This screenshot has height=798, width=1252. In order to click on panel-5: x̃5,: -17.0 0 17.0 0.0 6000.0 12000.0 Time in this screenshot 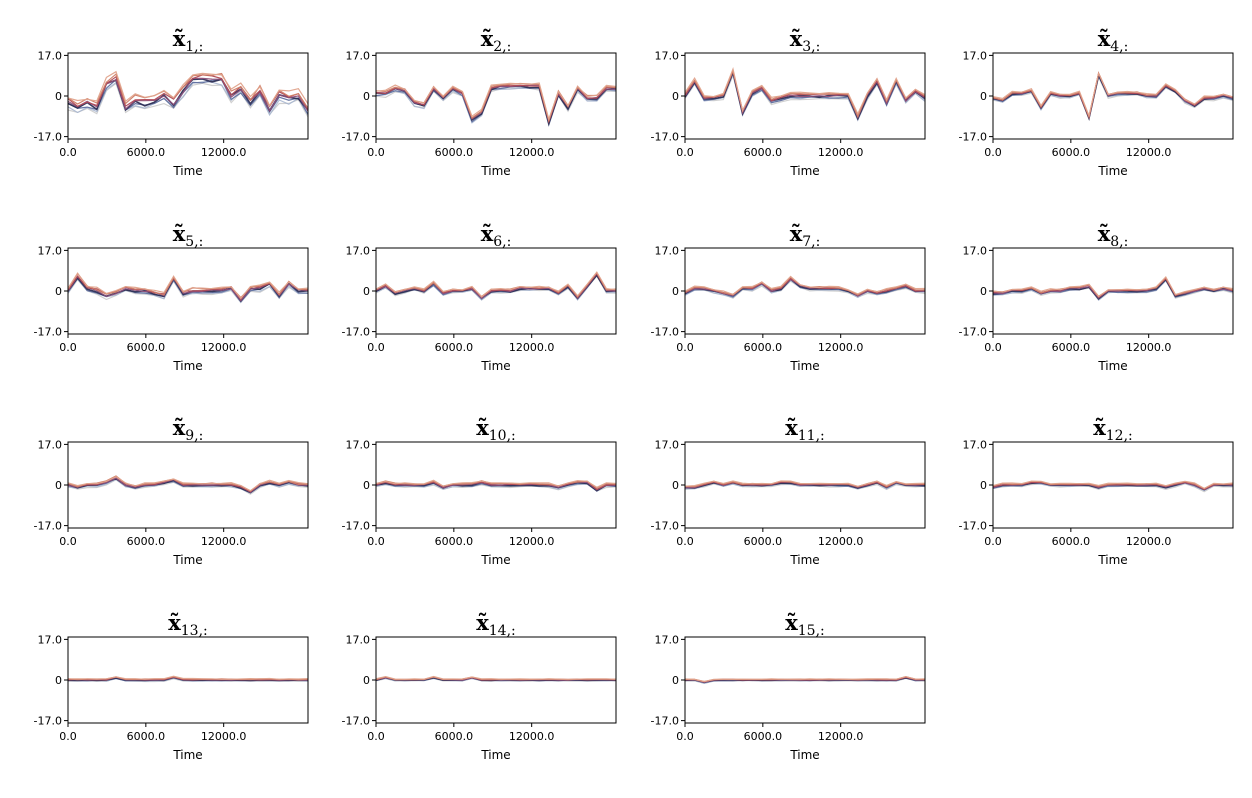, I will do `click(171, 297)`.